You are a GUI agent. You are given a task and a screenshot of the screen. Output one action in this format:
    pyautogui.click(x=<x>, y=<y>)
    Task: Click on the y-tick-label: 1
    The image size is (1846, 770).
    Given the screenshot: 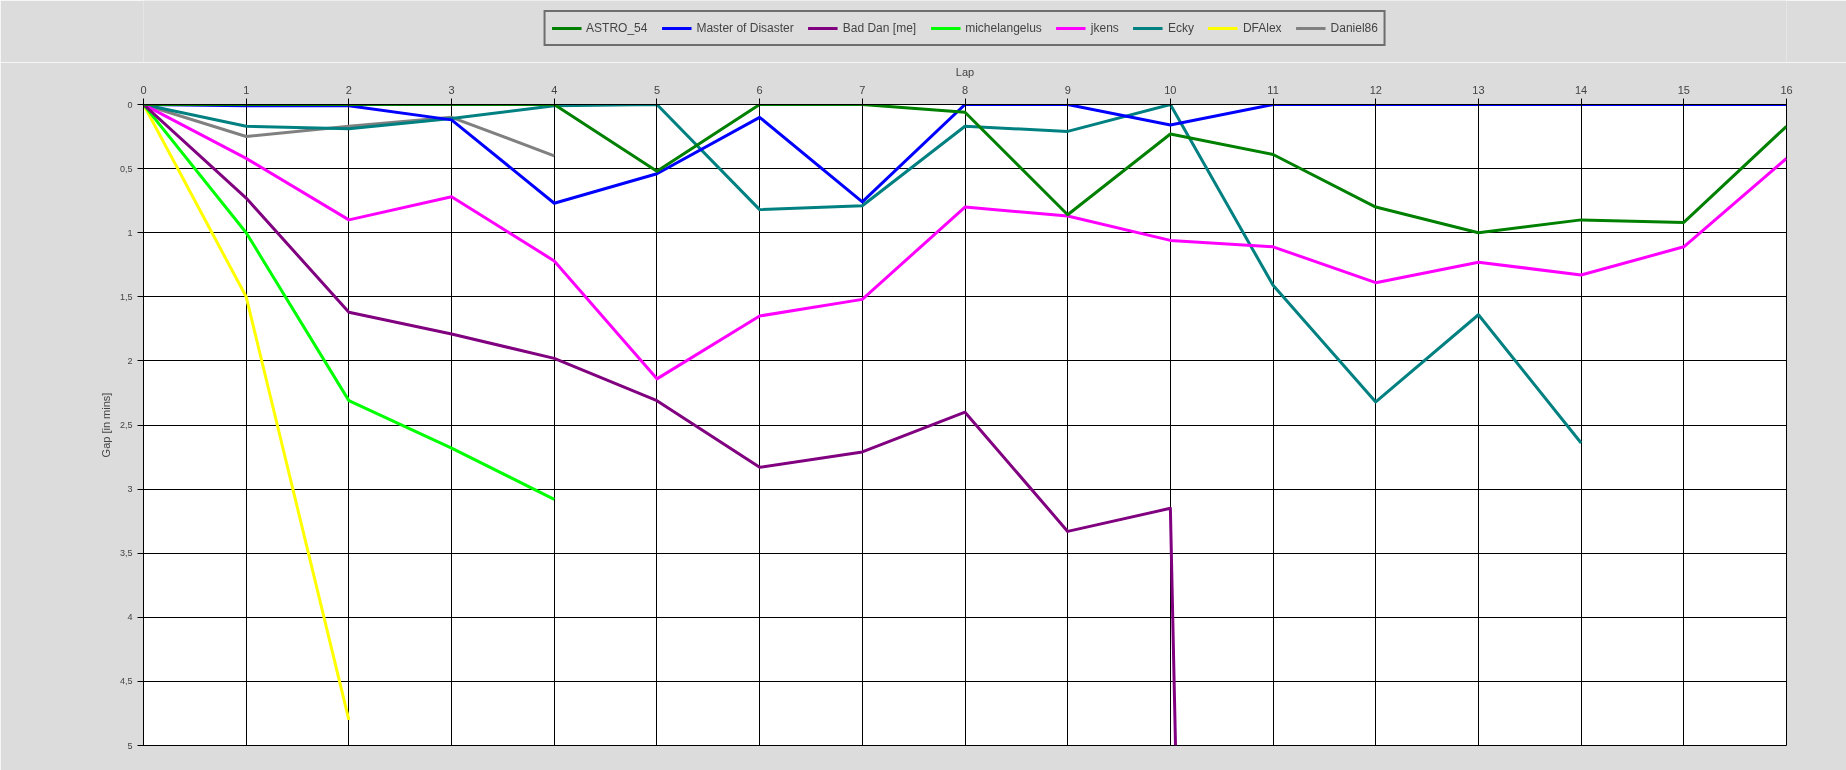 What is the action you would take?
    pyautogui.click(x=130, y=232)
    